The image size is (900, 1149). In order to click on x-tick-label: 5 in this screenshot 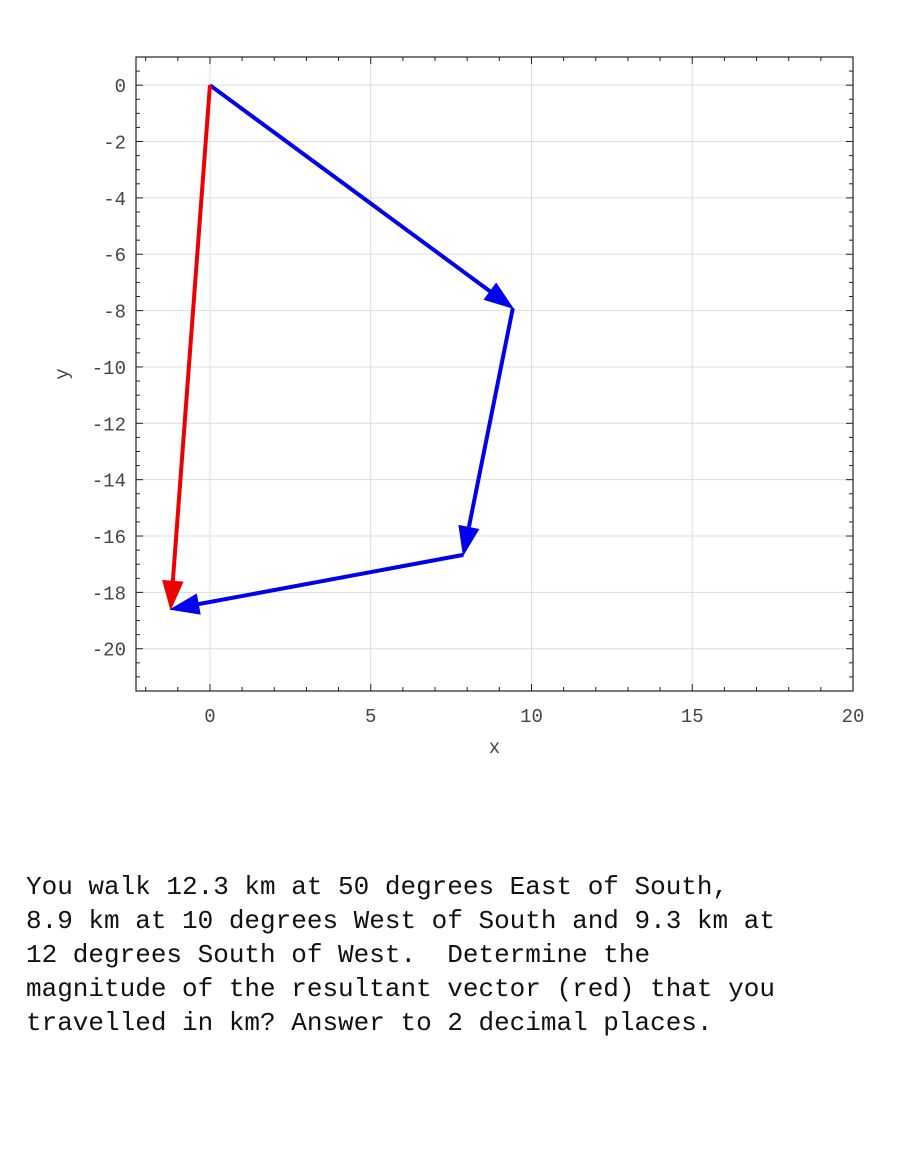, I will do `click(370, 717)`.